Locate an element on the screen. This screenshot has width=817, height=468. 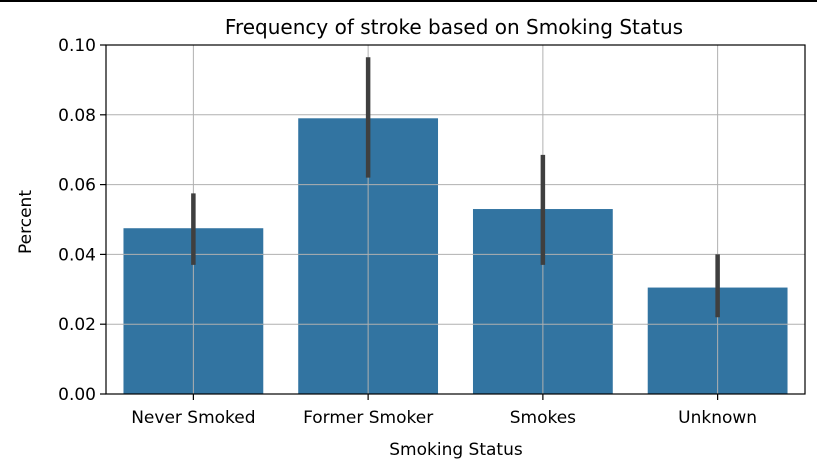
x-tick-label: Former Smoker is located at coordinates (368, 418).